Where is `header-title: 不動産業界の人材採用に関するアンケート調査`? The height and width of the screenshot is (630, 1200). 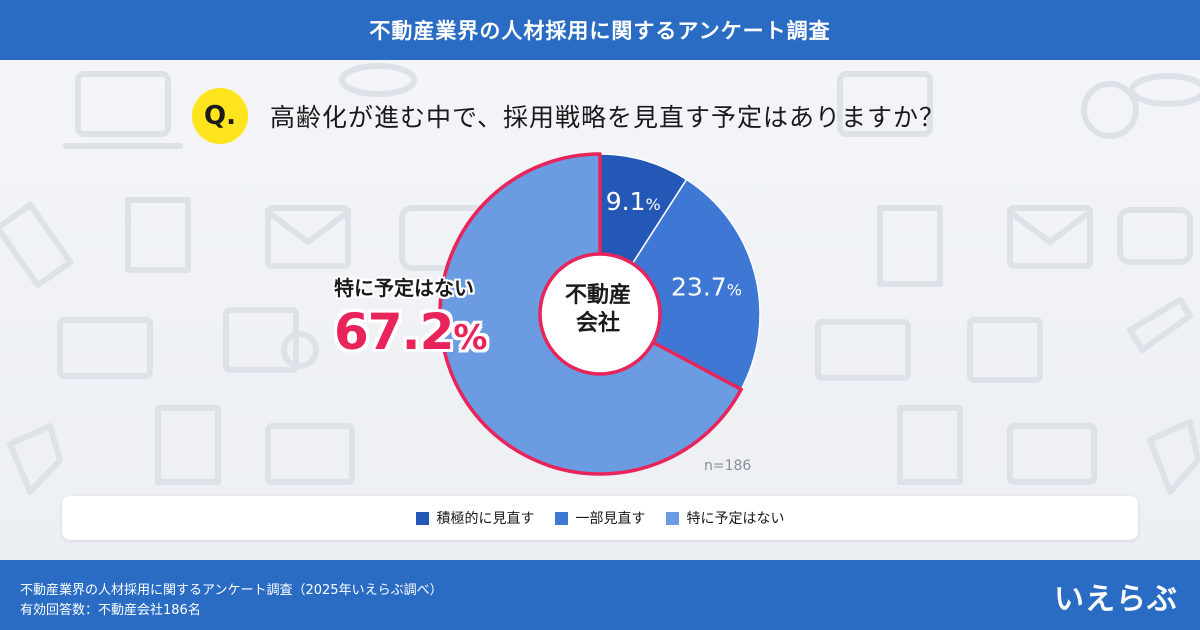 header-title: 不動産業界の人材採用に関するアンケート調査 is located at coordinates (600, 30).